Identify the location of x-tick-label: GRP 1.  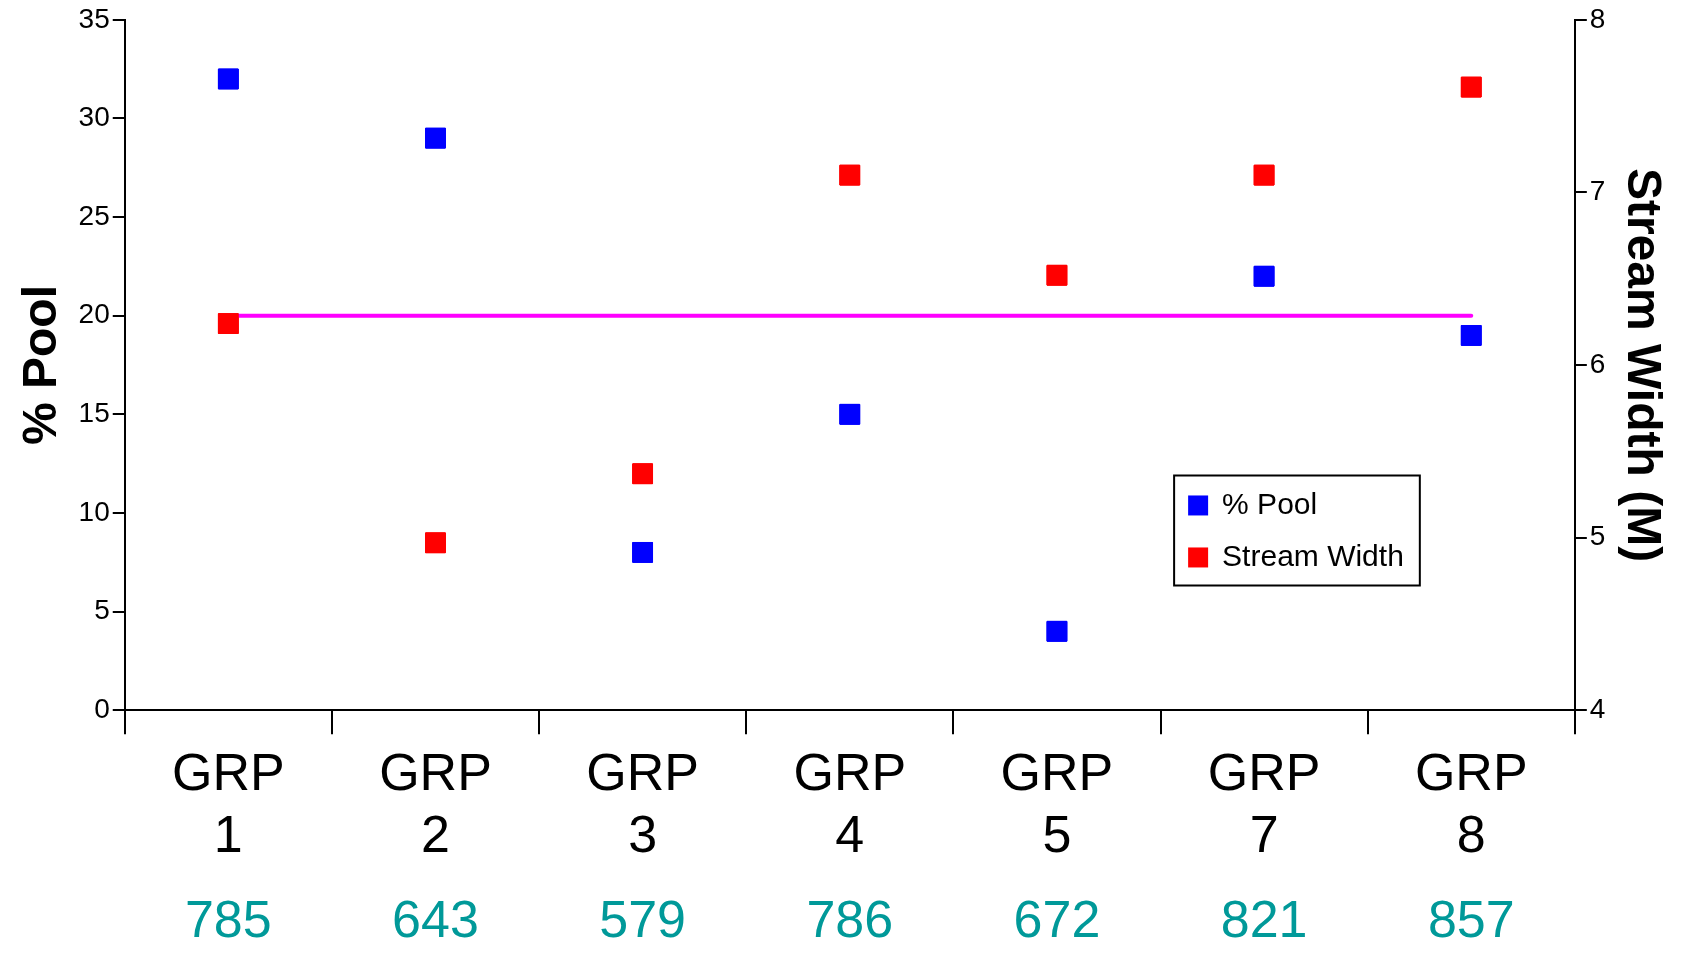
(228, 803).